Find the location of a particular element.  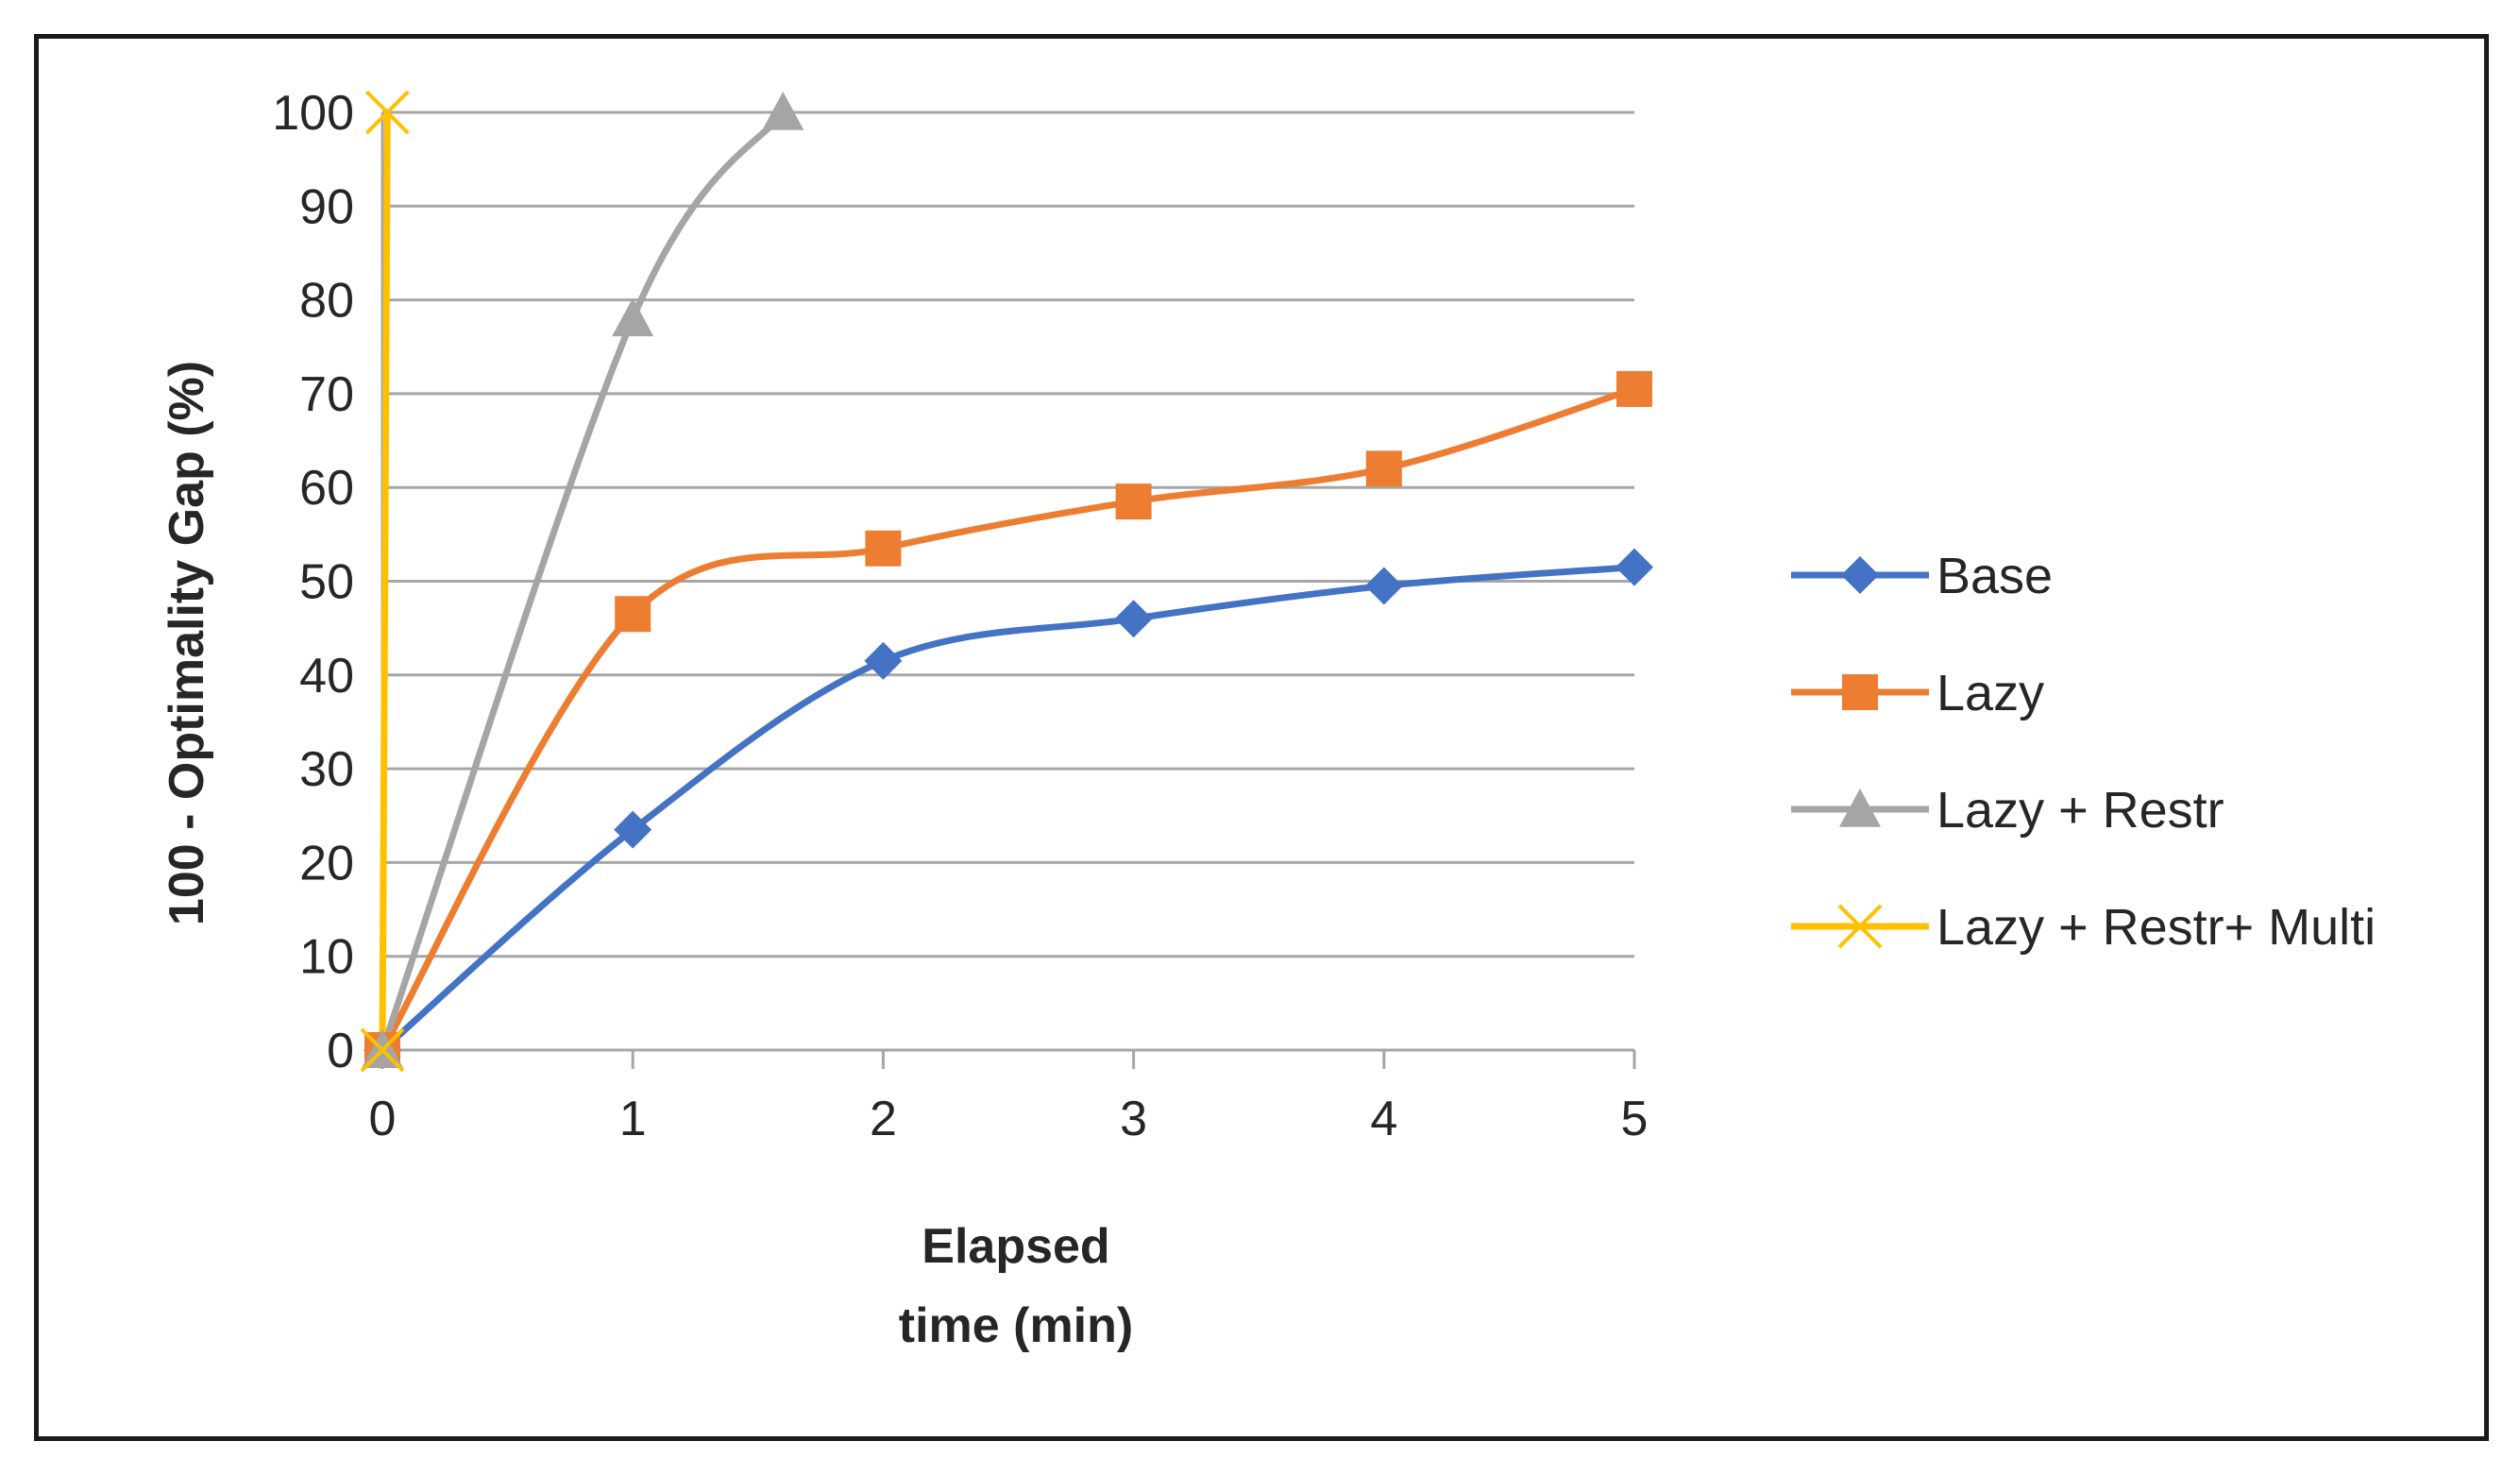

x-tick-label: 5 is located at coordinates (1635, 1119).